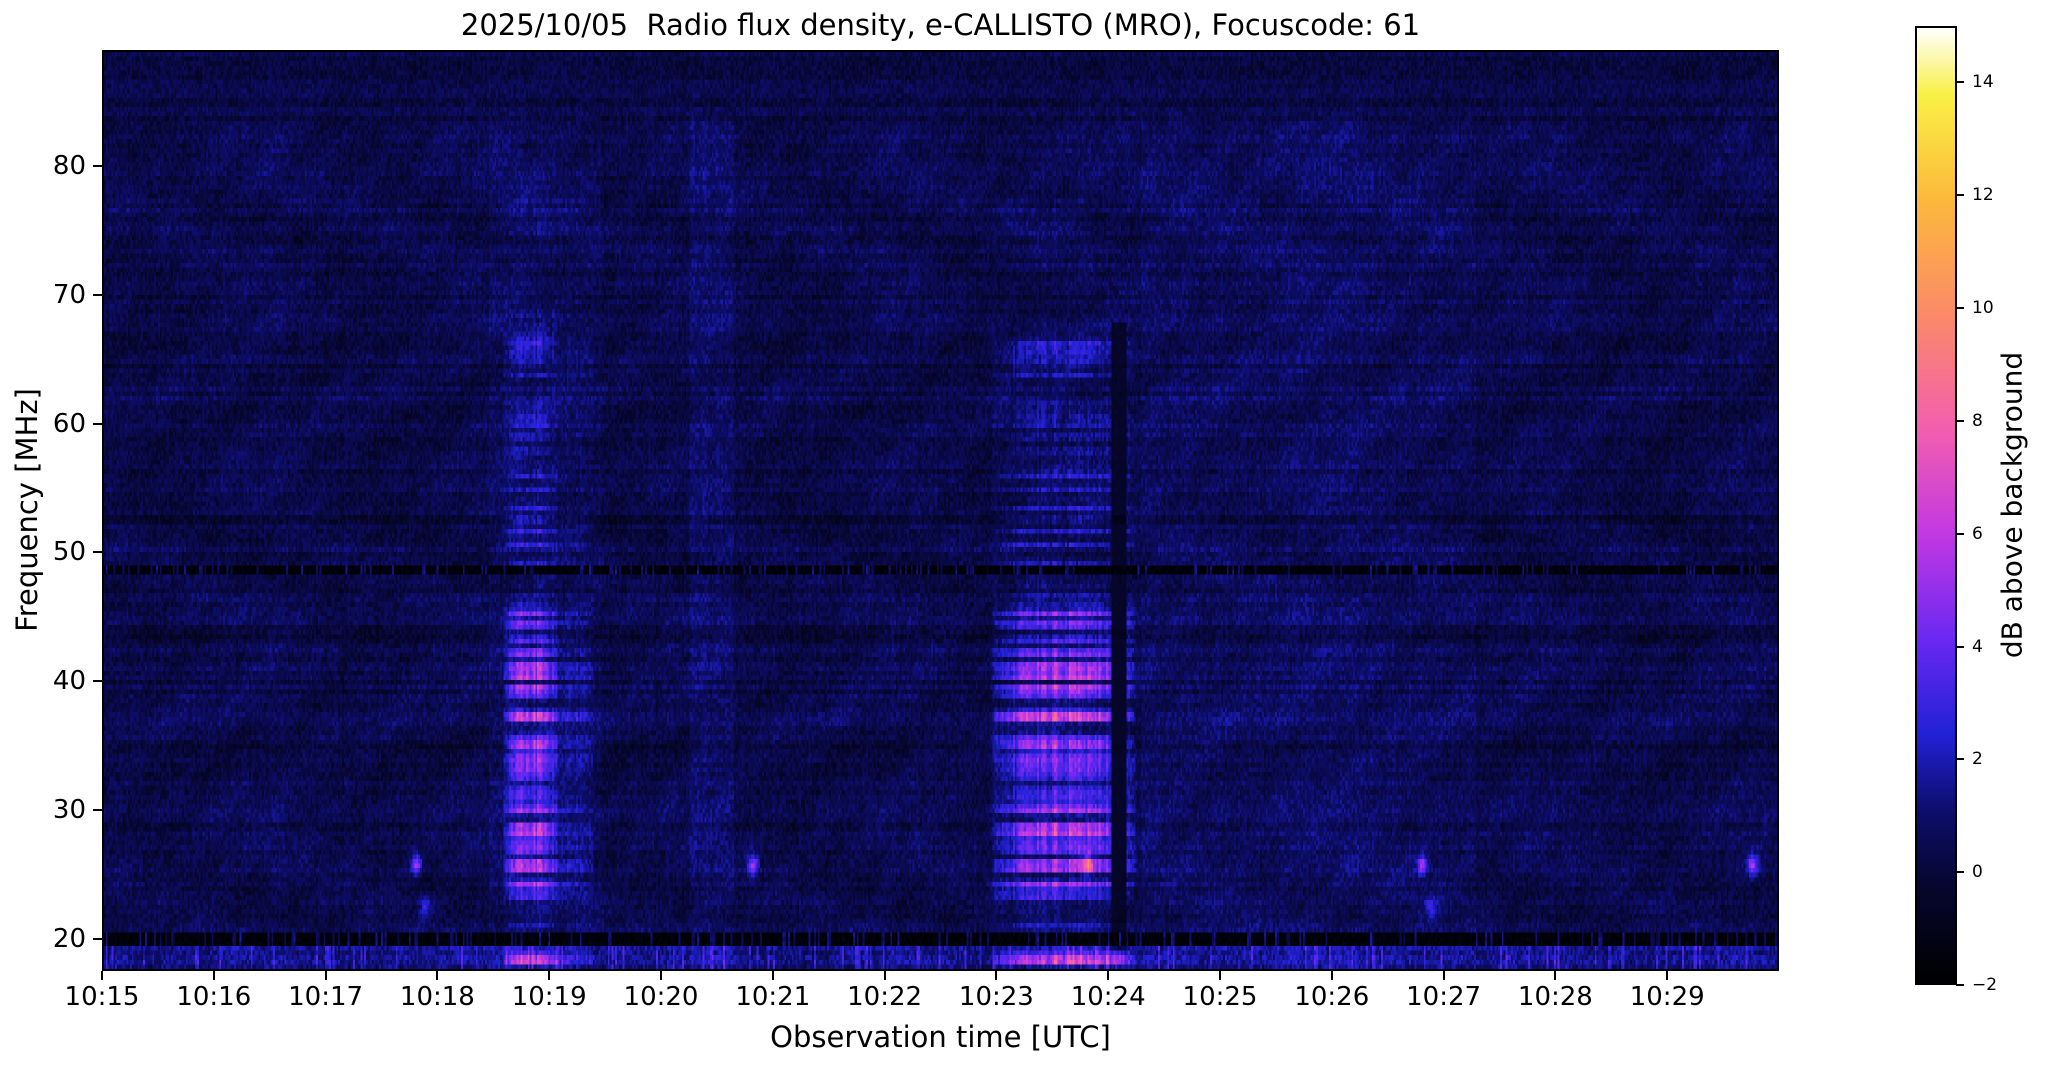  Describe the element at coordinates (1977, 646) in the screenshot. I see `colorbar-tick-label: 4` at that location.